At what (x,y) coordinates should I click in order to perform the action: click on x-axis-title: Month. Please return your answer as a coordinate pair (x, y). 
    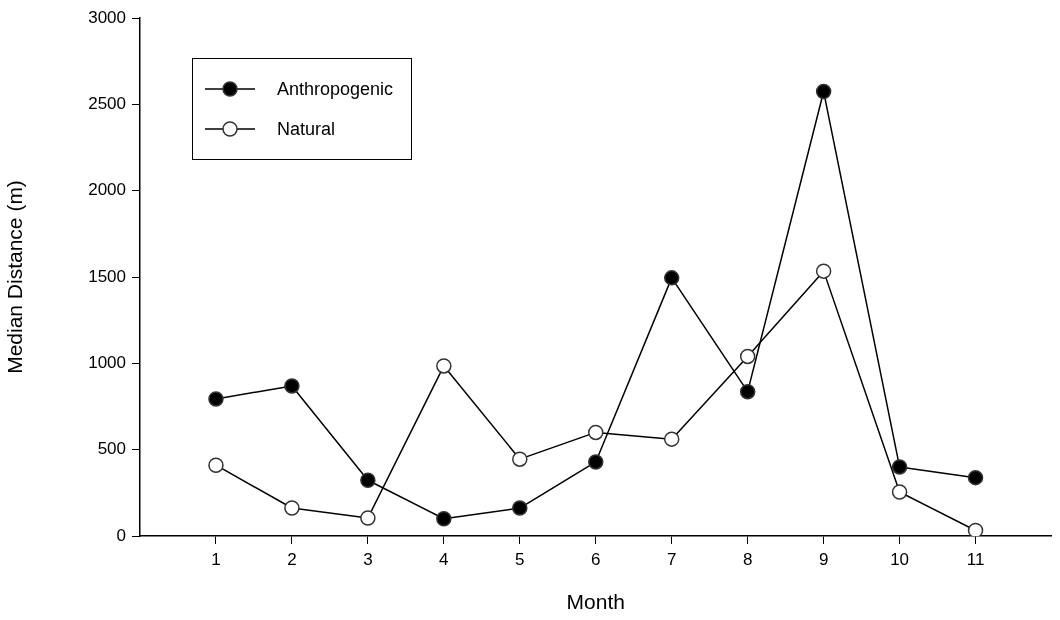
    Looking at the image, I should click on (595, 602).